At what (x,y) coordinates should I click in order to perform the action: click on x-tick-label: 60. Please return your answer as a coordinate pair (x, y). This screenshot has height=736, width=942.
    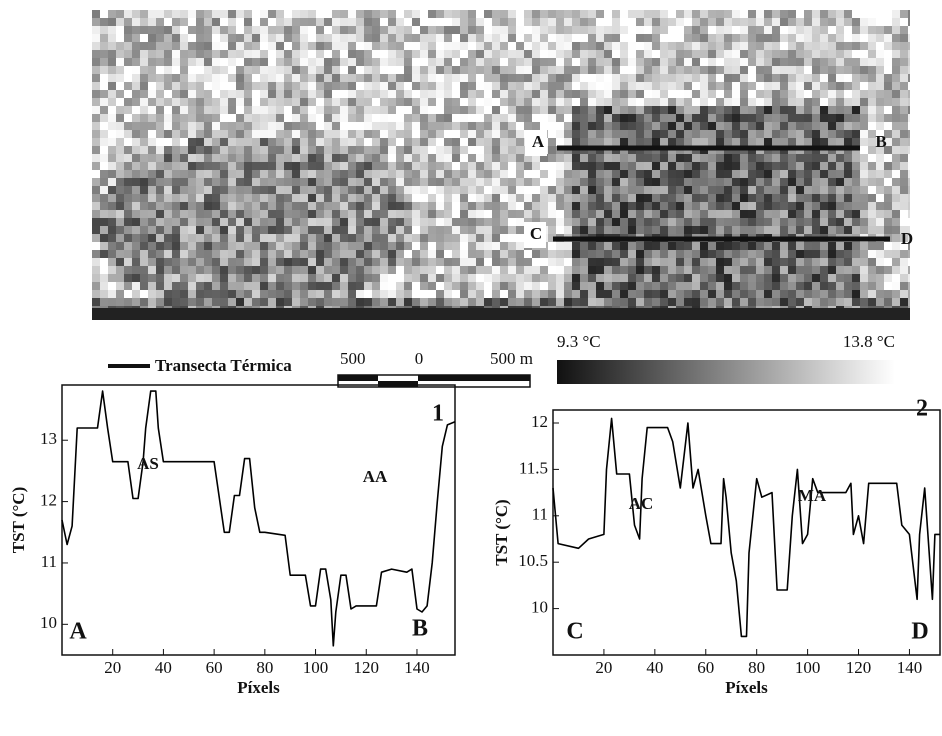
    Looking at the image, I should click on (214, 667).